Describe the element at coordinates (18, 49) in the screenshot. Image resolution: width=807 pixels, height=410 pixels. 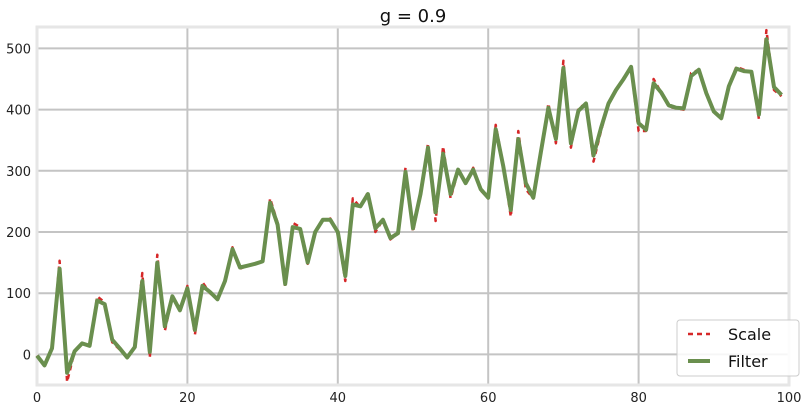
I see `y-tick-label: 500` at that location.